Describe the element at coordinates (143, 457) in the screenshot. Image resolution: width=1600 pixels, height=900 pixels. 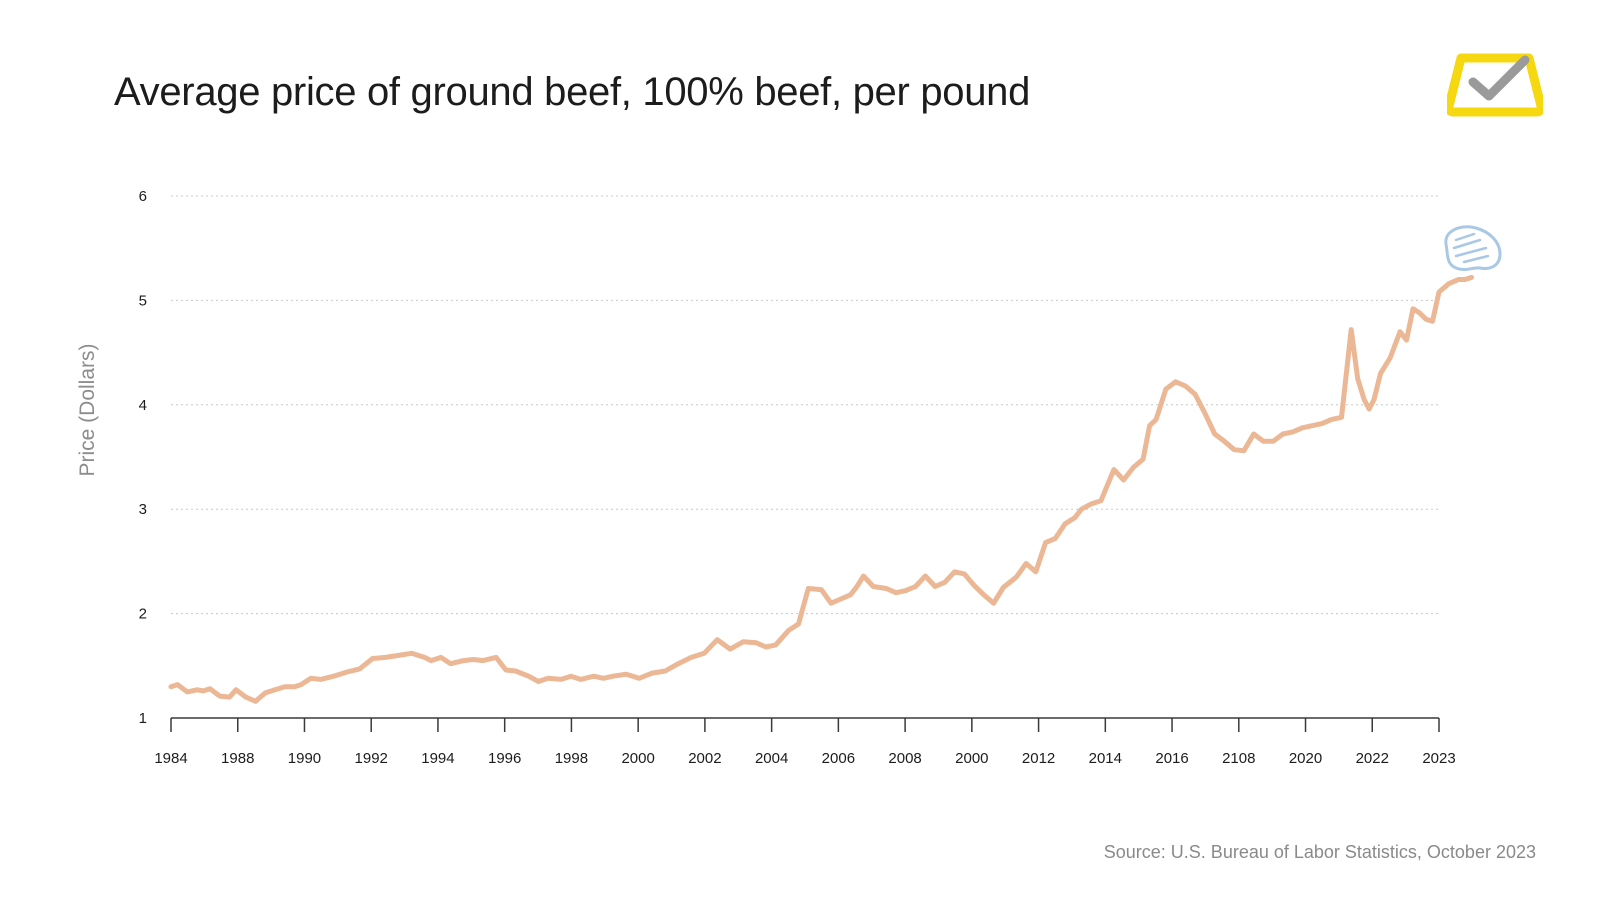
I see `y-axis-ticks: 1 2 3 4 5 6` at that location.